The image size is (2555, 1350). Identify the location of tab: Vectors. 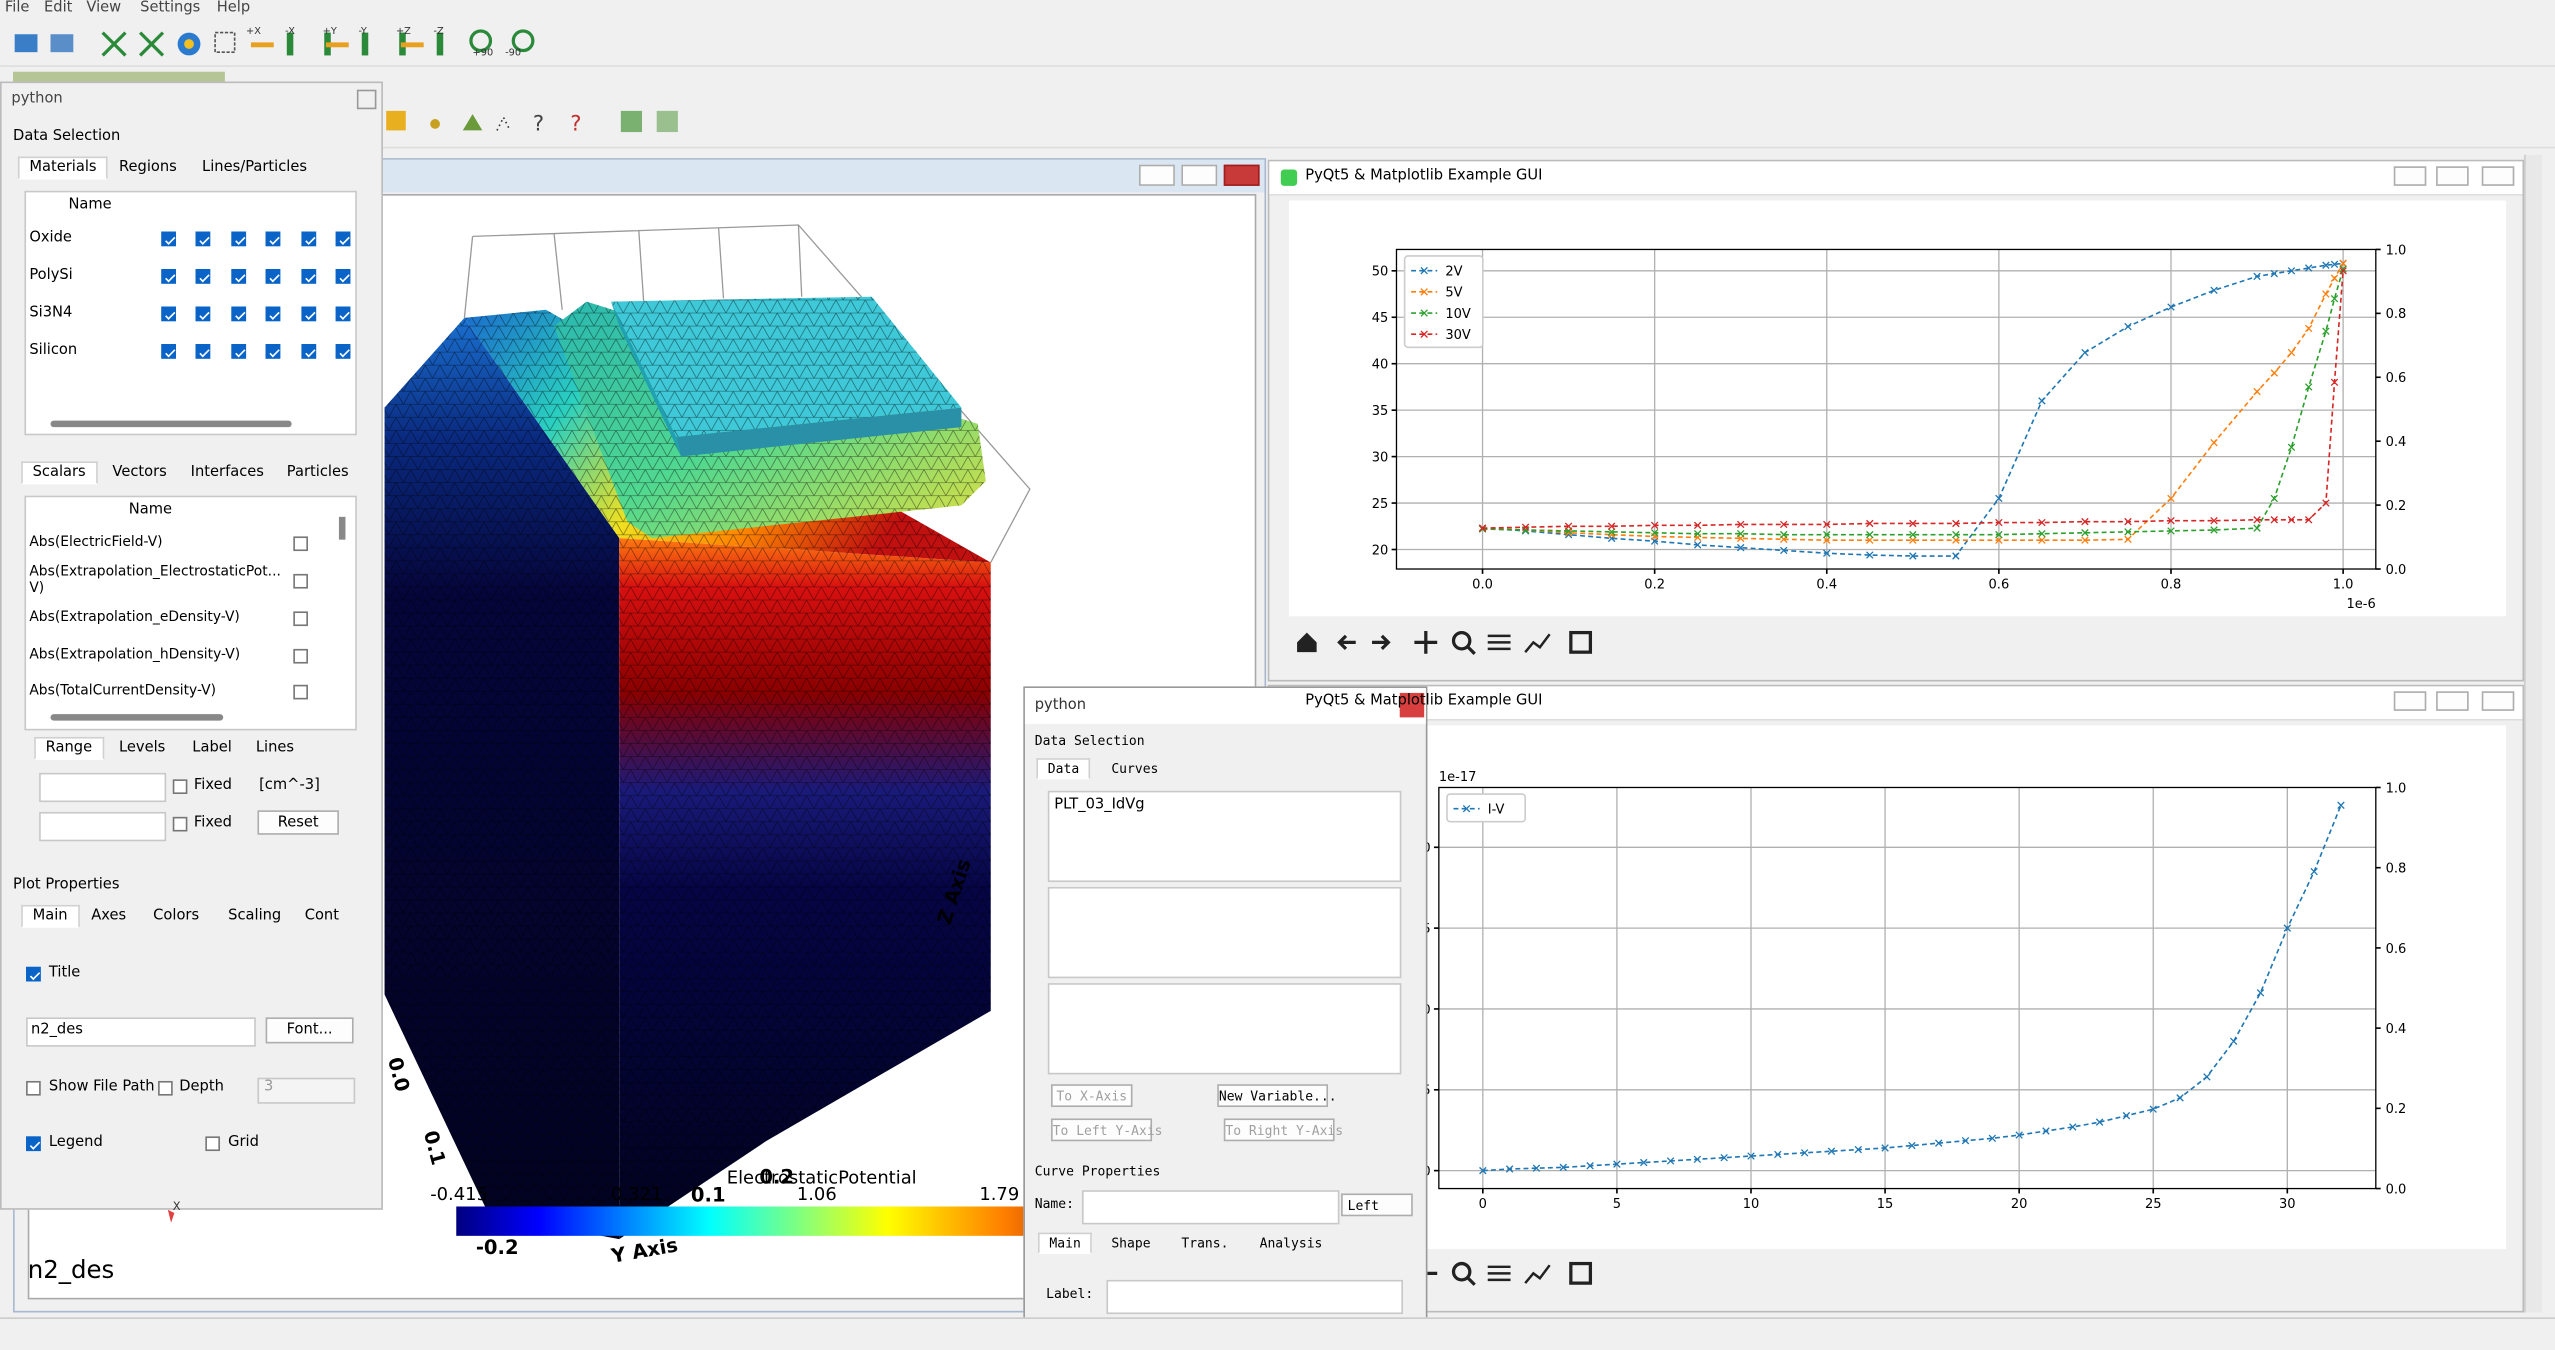
(139, 472).